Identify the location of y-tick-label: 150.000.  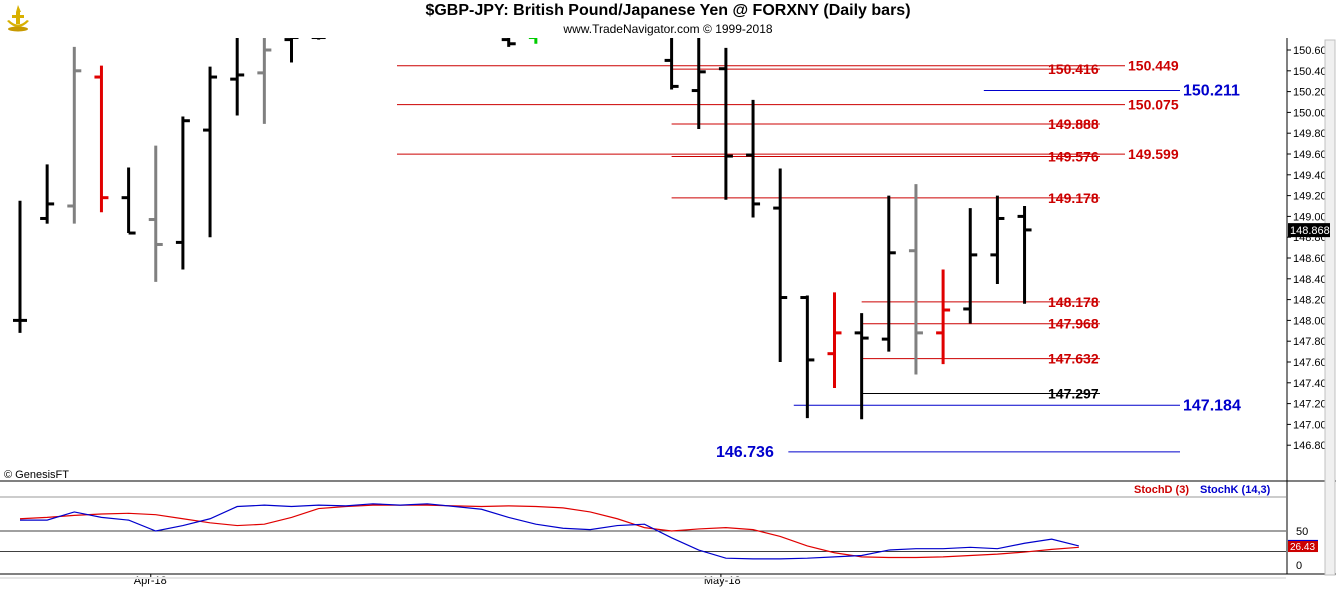
(1313, 113).